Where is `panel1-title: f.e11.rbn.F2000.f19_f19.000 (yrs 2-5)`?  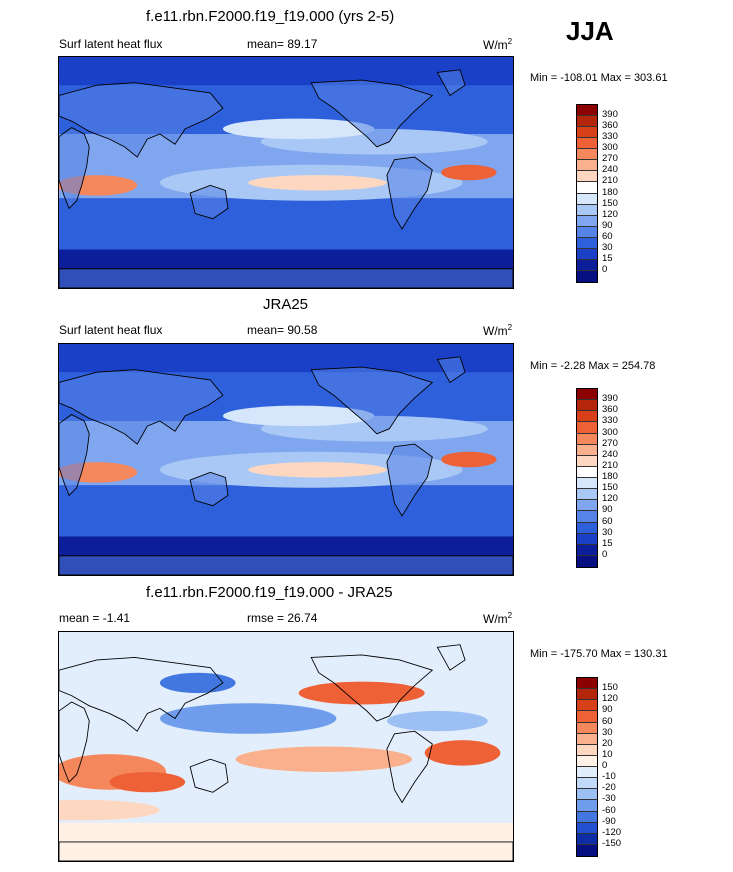
panel1-title: f.e11.rbn.F2000.f19_f19.000 (yrs 2-5) is located at coordinates (270, 16).